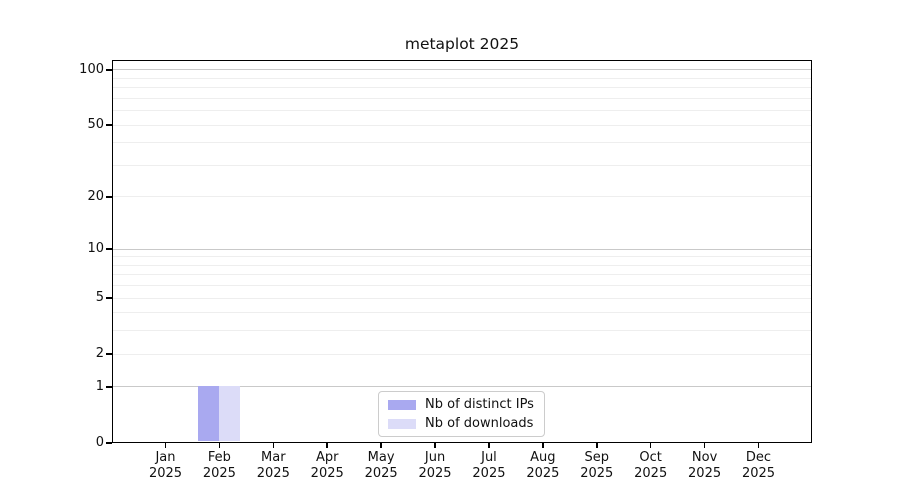 This screenshot has height=500, width=900. What do you see at coordinates (91, 69) in the screenshot?
I see `y-tick-label-100: 100` at bounding box center [91, 69].